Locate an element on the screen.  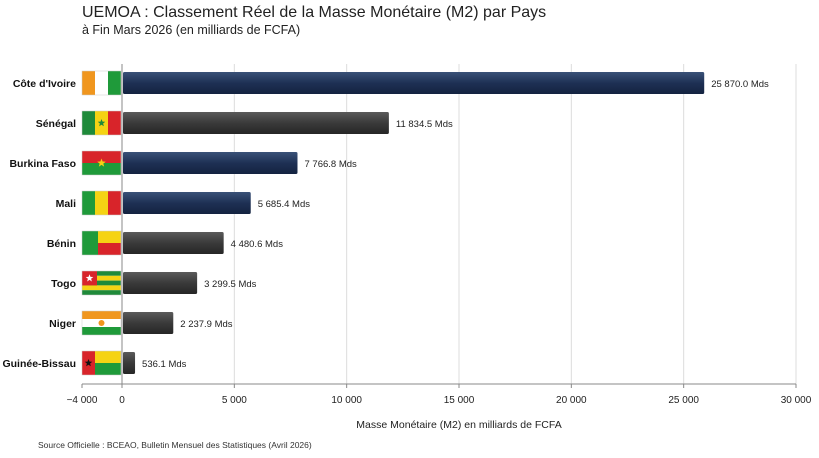
data-label: 2 237.9 Mds is located at coordinates (206, 324).